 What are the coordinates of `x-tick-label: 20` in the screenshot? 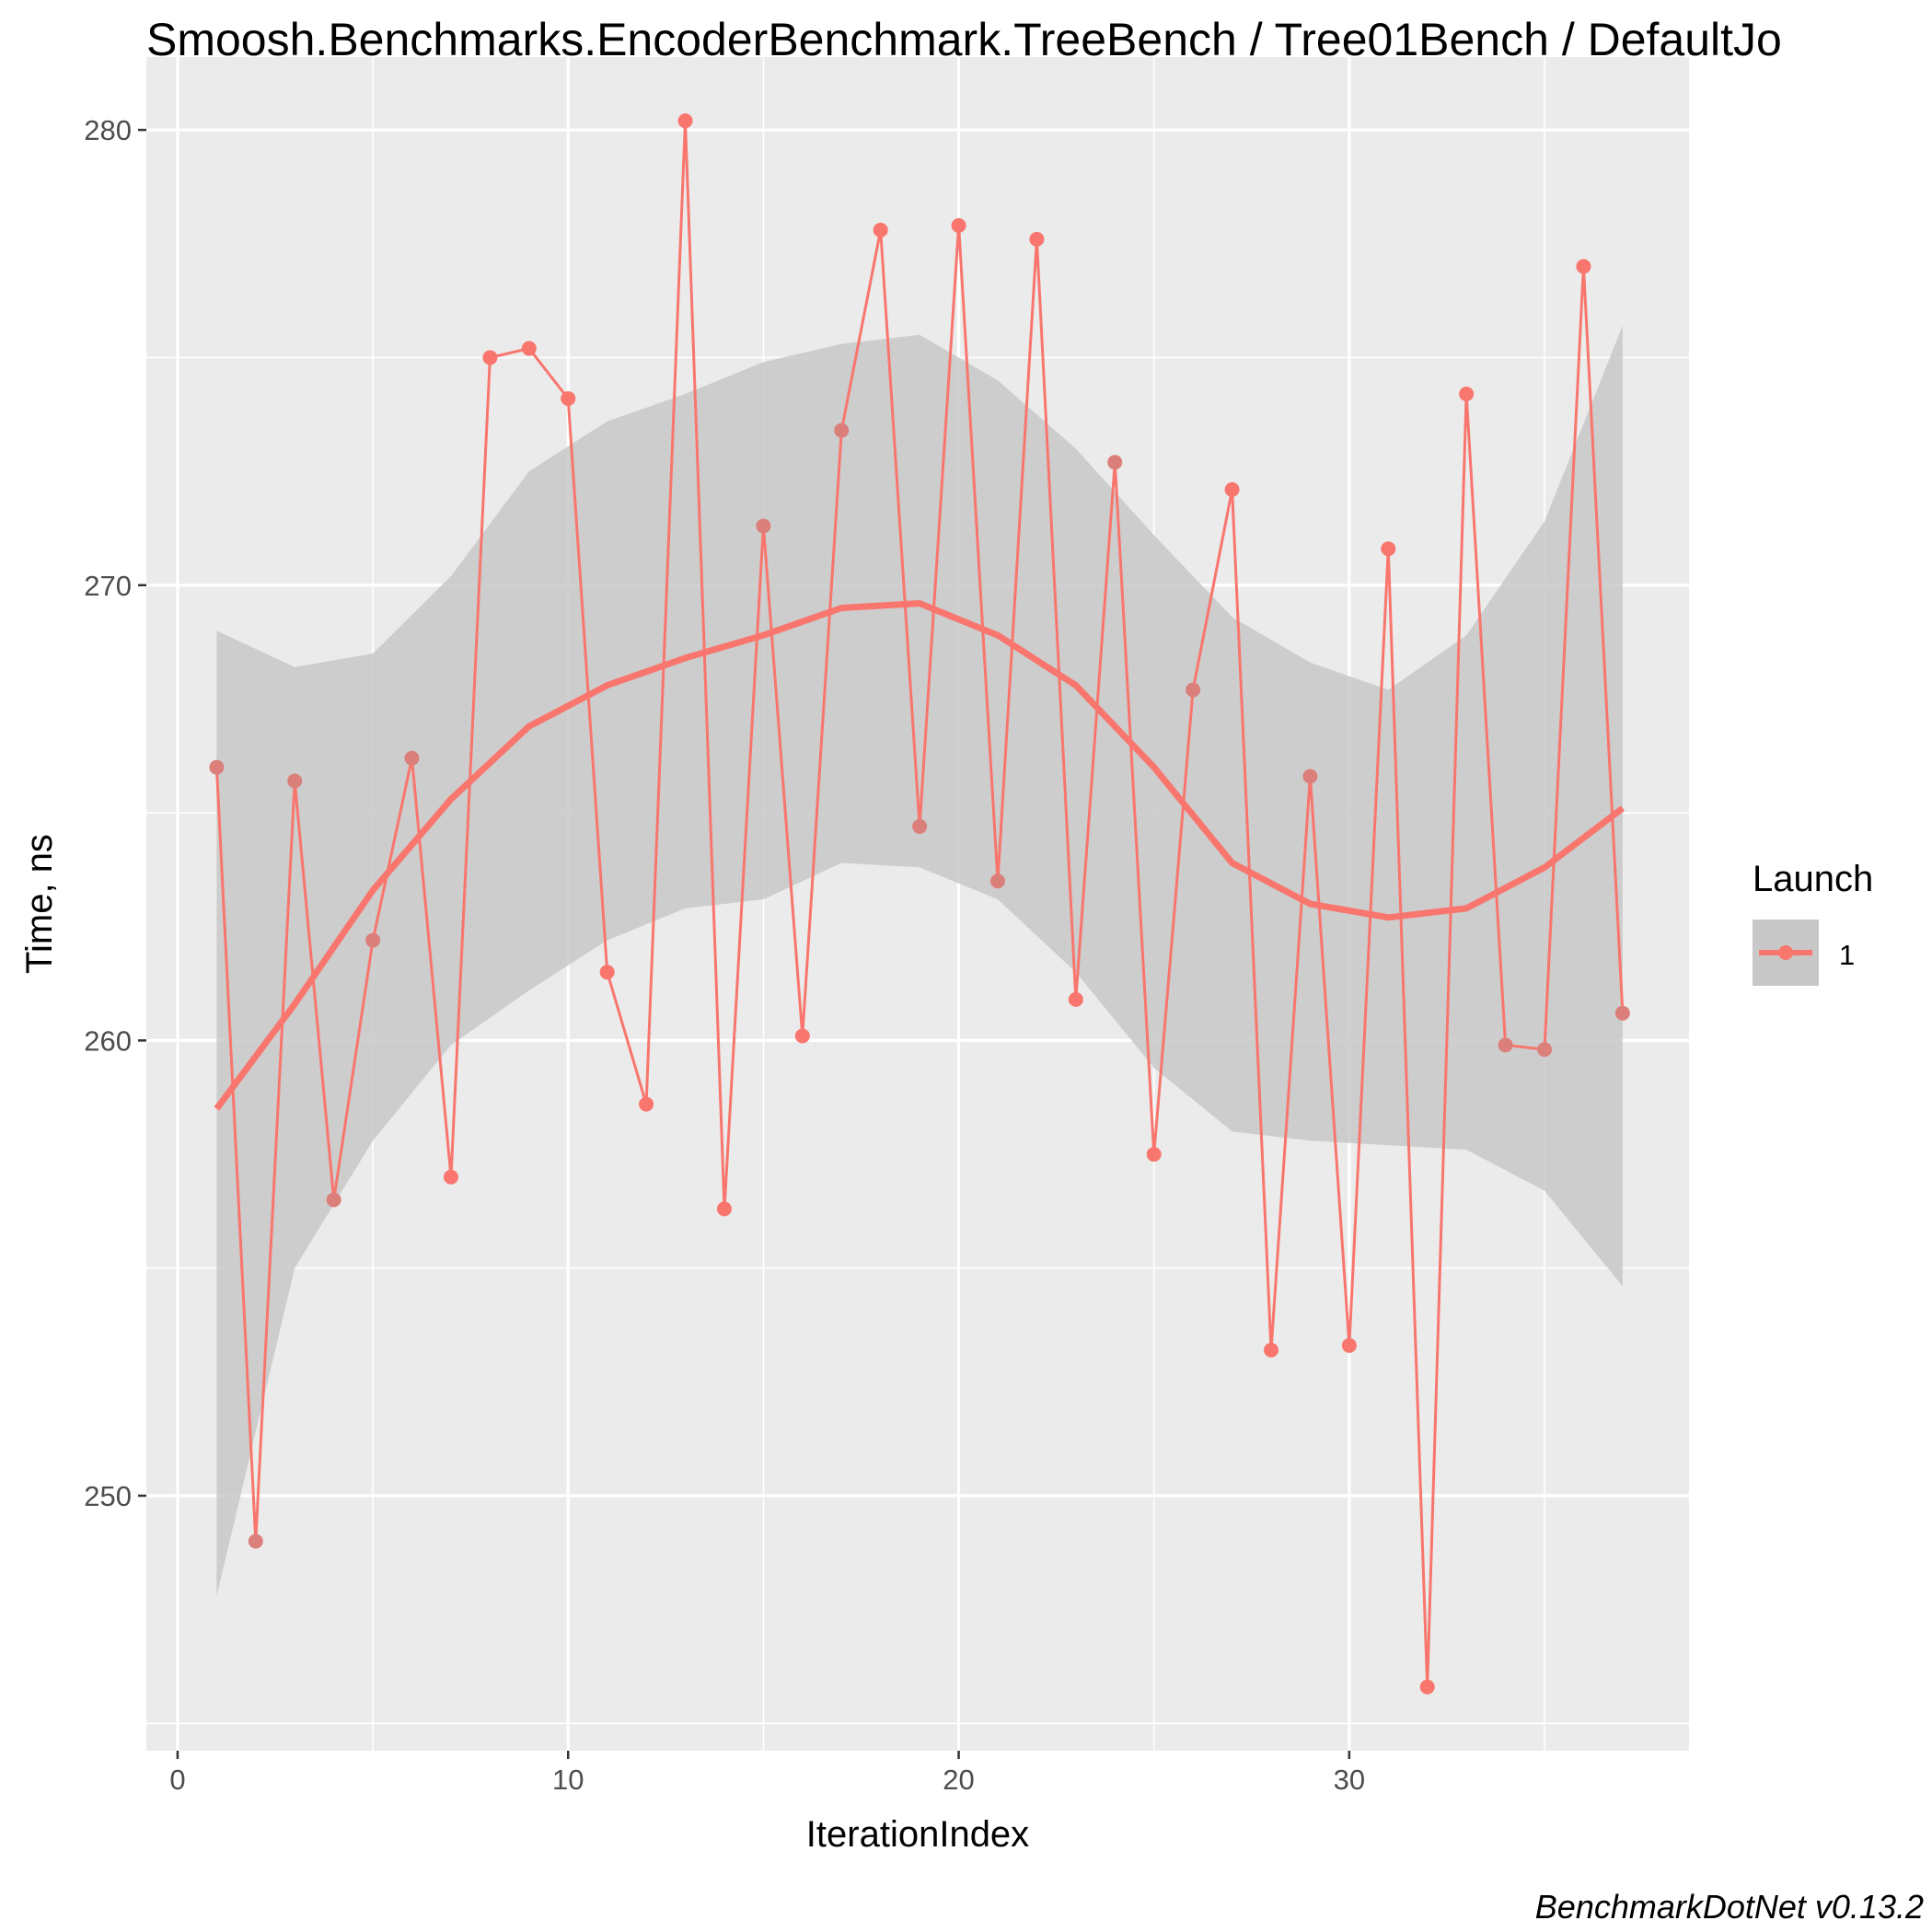 It's located at (958, 1780).